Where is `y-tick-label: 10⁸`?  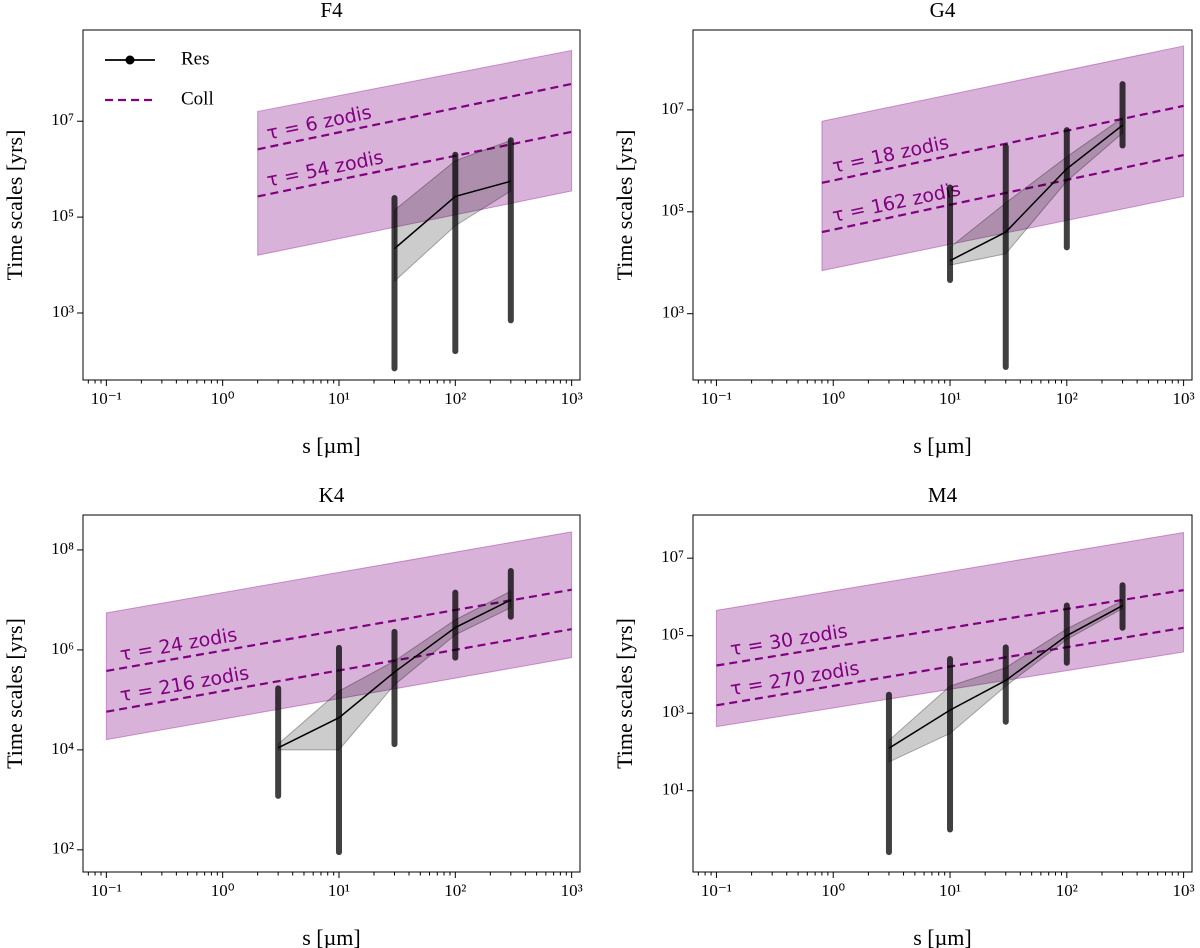 y-tick-label: 10⁸ is located at coordinates (62, 548).